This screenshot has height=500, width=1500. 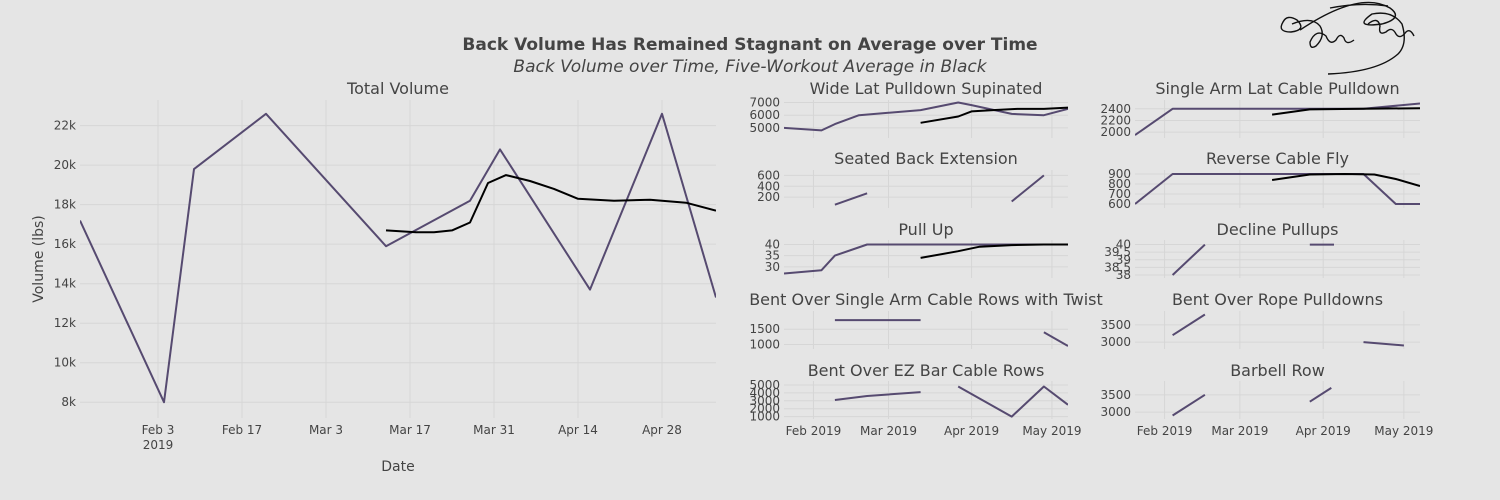 What do you see at coordinates (1123, 260) in the screenshot?
I see `y-tick-label: 39` at bounding box center [1123, 260].